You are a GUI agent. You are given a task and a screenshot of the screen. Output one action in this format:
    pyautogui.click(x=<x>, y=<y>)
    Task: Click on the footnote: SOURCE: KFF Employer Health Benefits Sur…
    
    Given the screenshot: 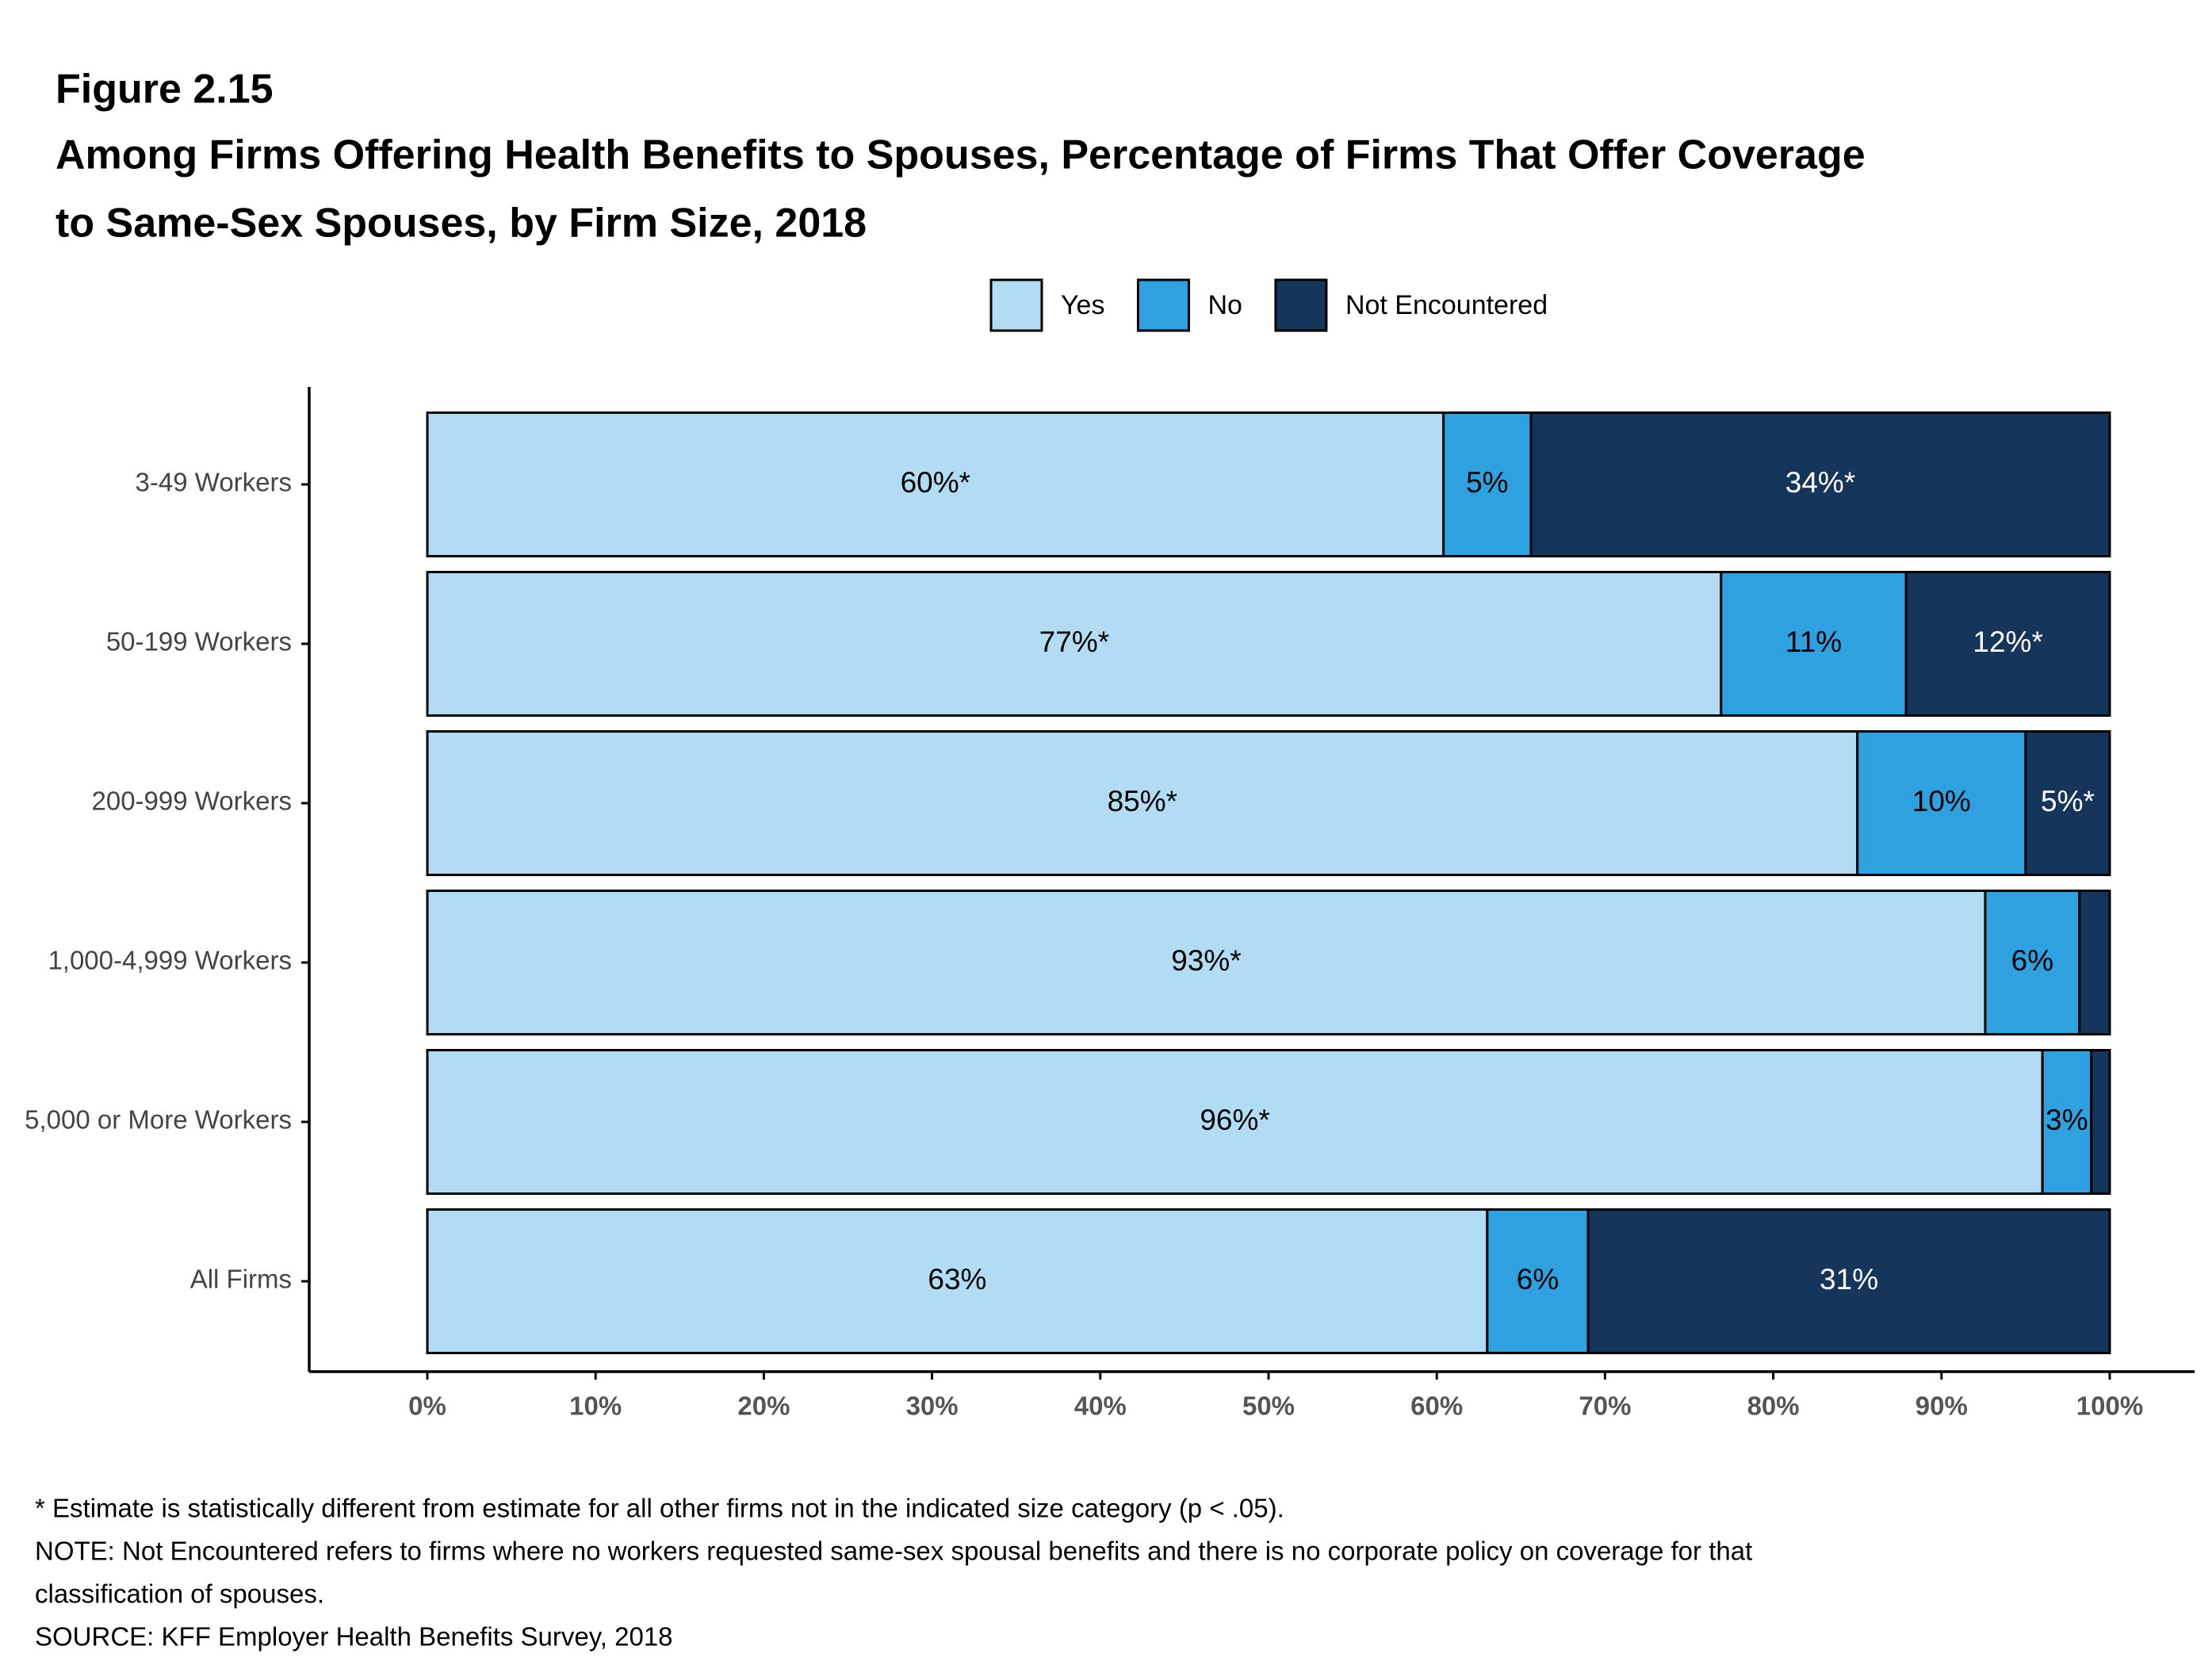 What is the action you would take?
    pyautogui.click(x=354, y=1637)
    